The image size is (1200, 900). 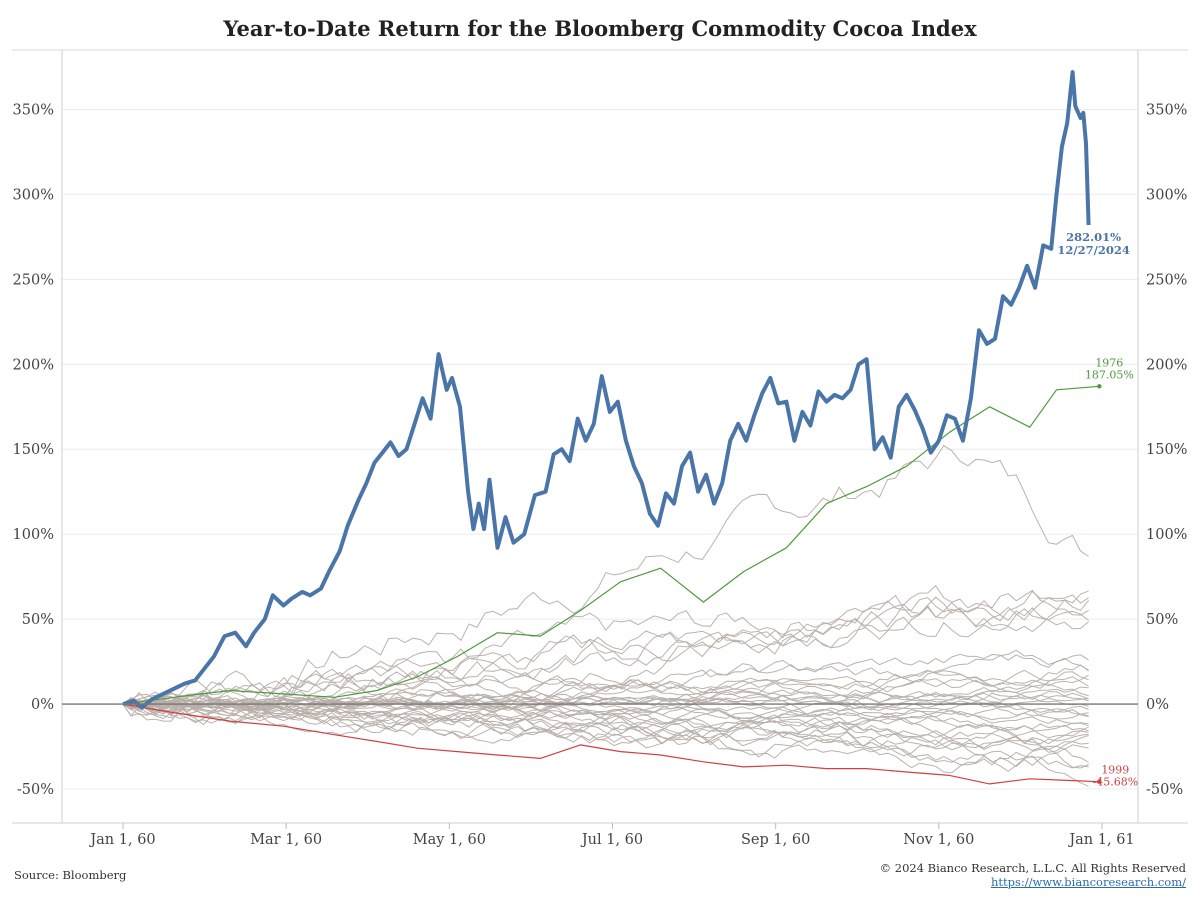 I want to click on y-tick-label-right: 300%, so click(x=1166, y=195).